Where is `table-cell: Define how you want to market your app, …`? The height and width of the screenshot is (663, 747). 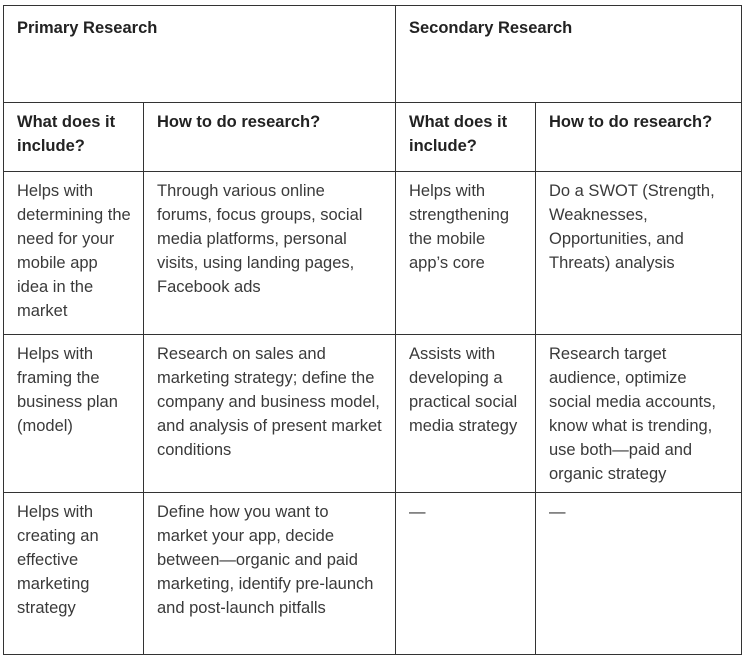 table-cell: Define how you want to market your app, … is located at coordinates (269, 573).